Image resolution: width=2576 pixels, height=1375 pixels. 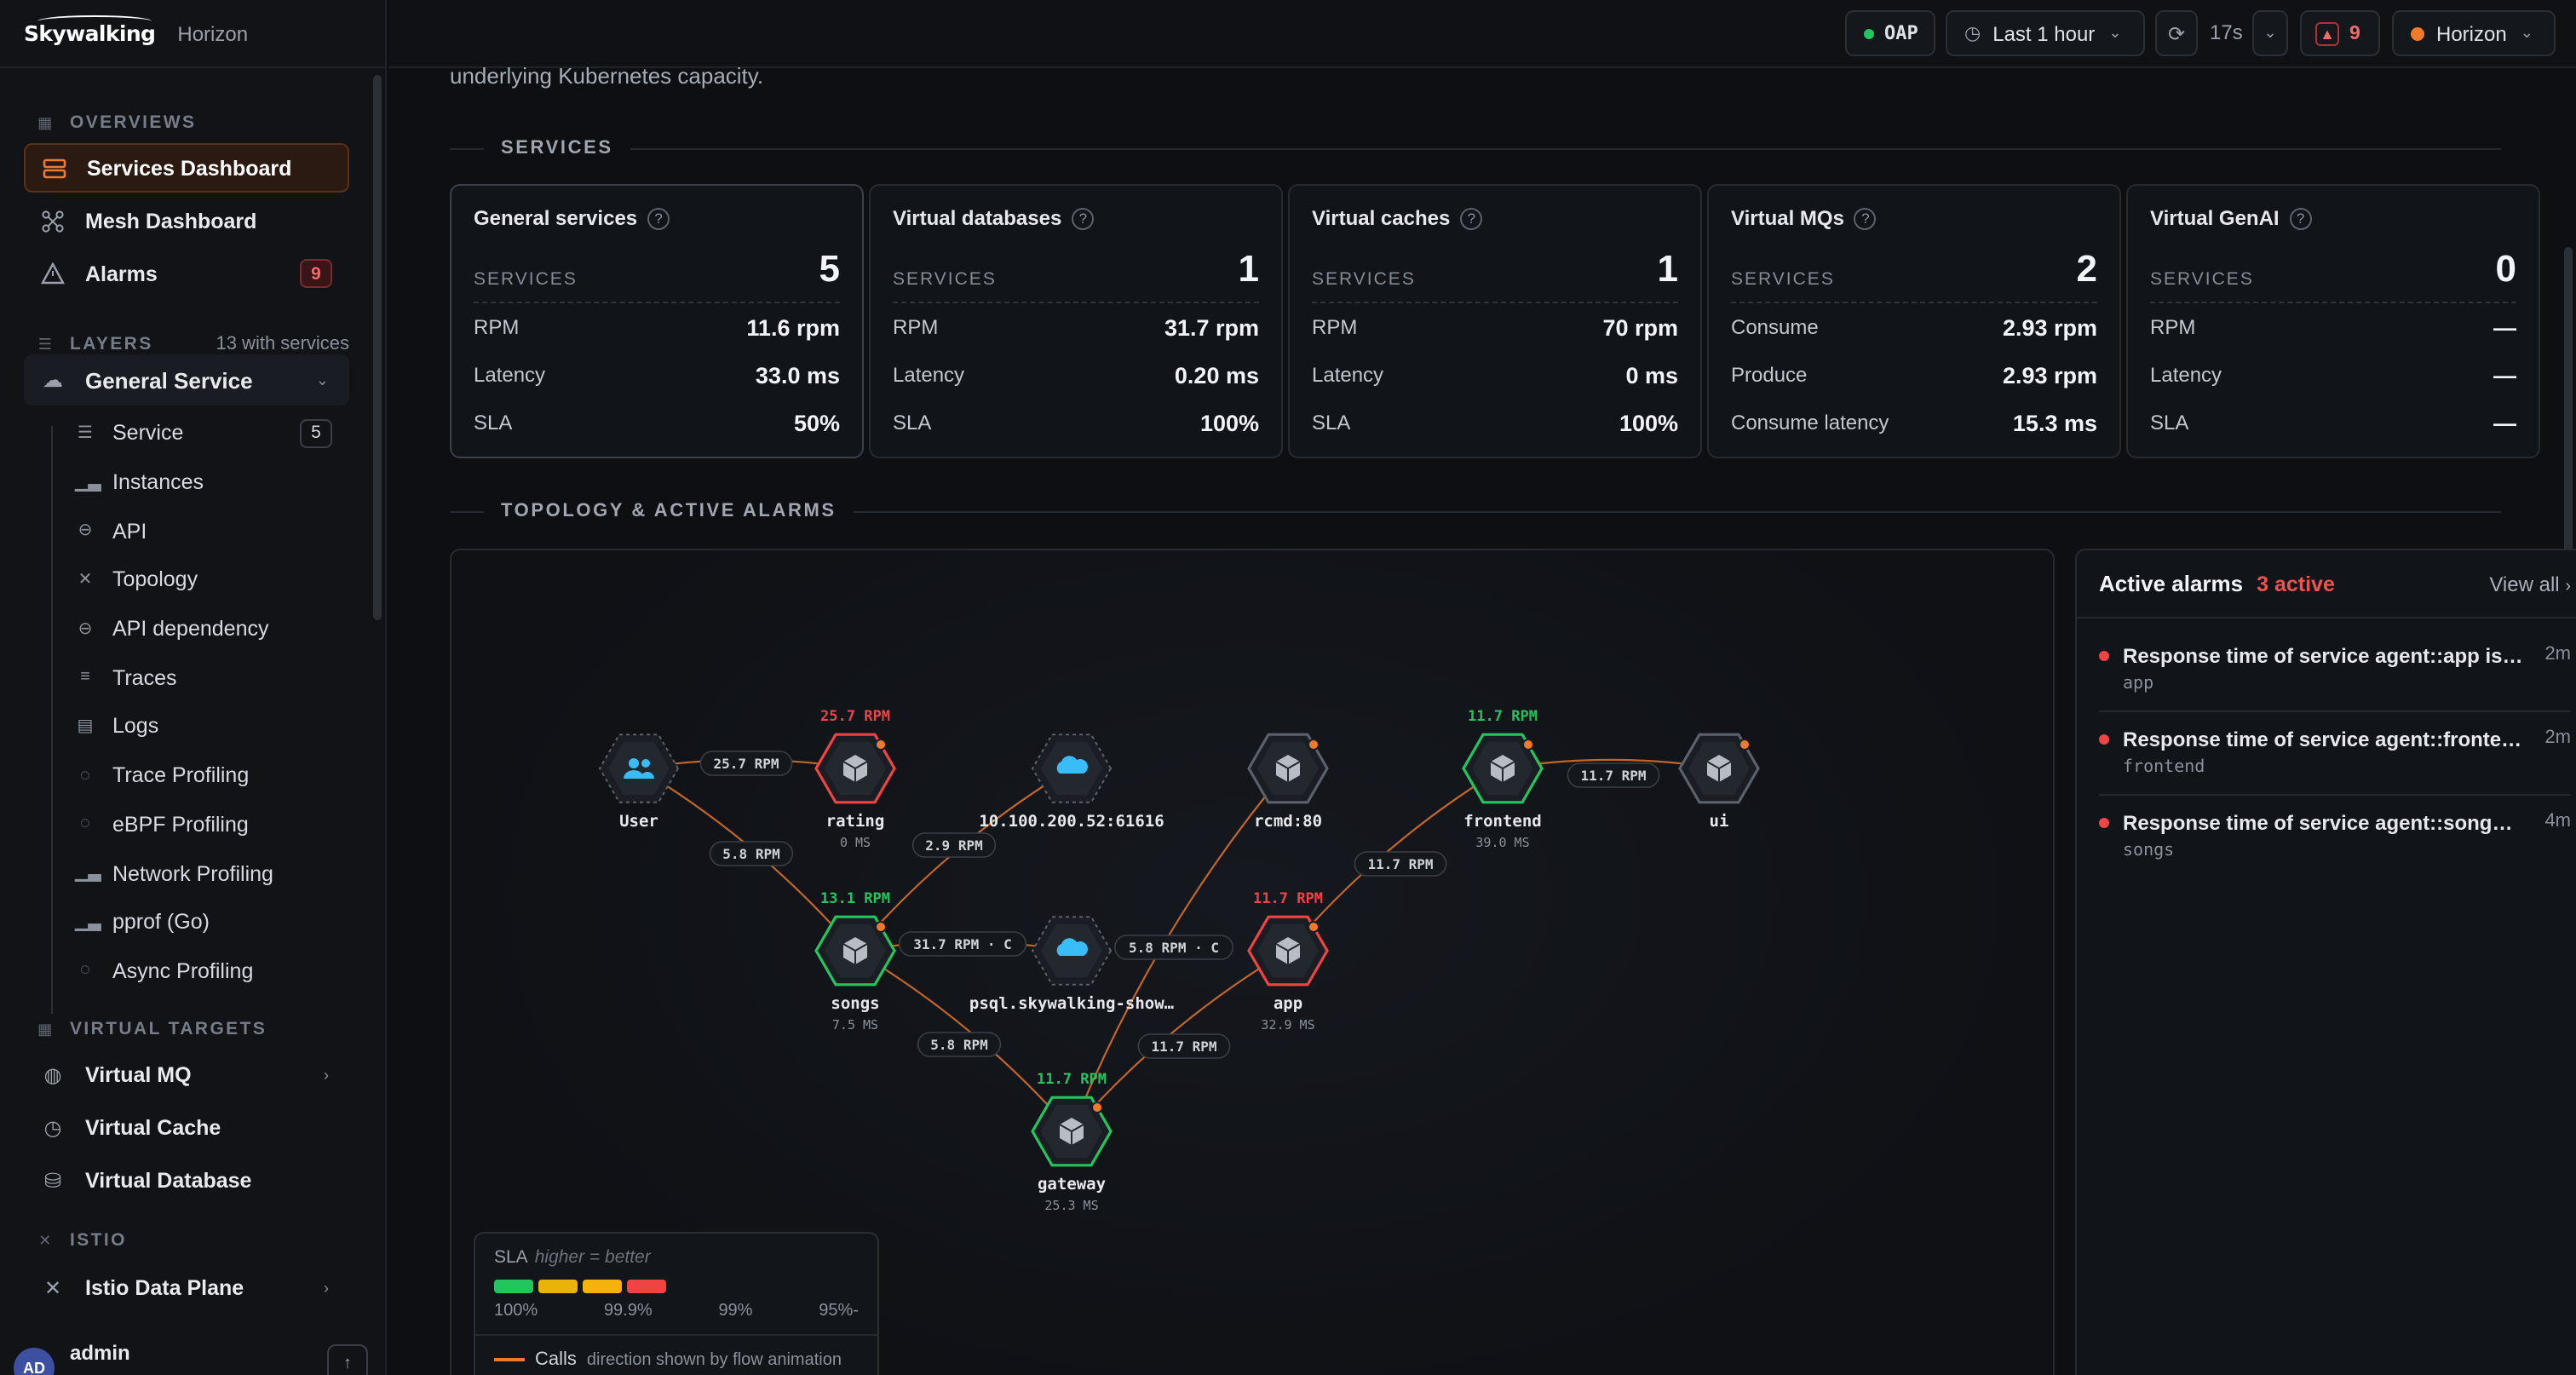 I want to click on topology-node-app: app 32.9 MS 11.7 RPM, so click(x=1288, y=962).